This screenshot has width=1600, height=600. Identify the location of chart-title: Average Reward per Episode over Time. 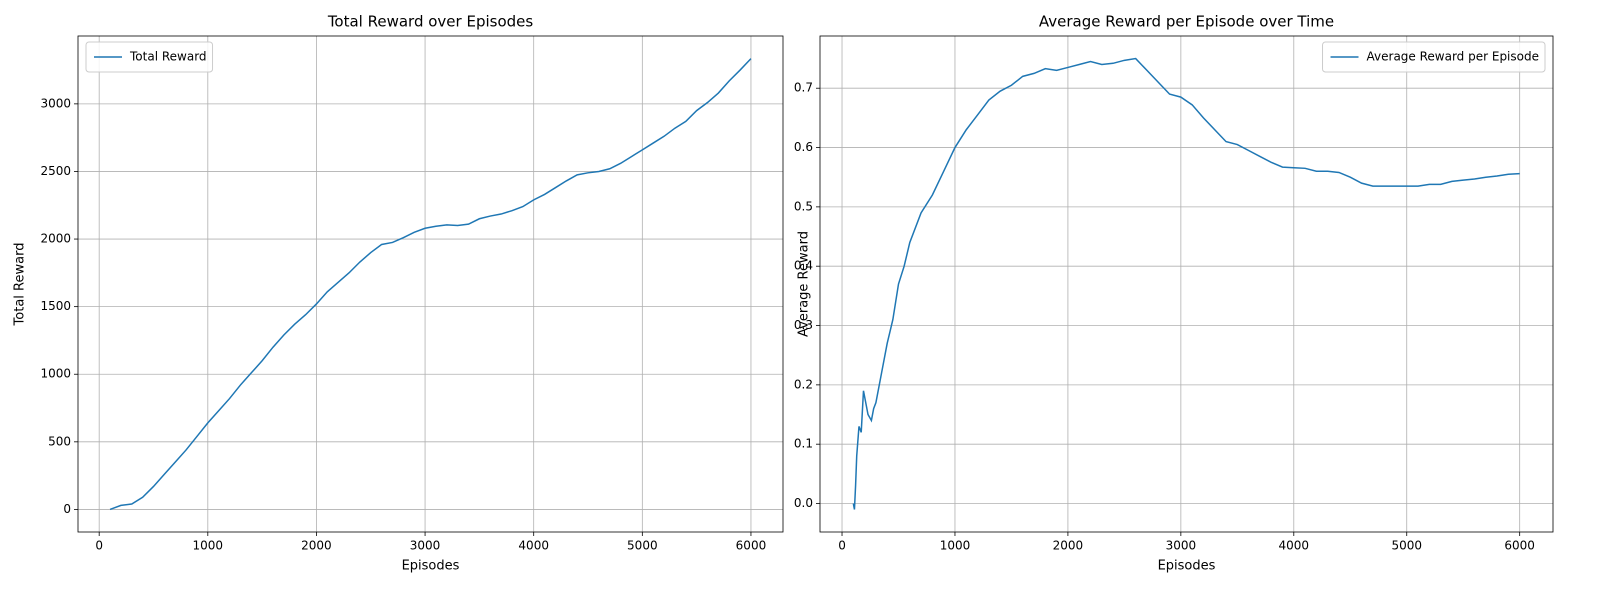
(1186, 22).